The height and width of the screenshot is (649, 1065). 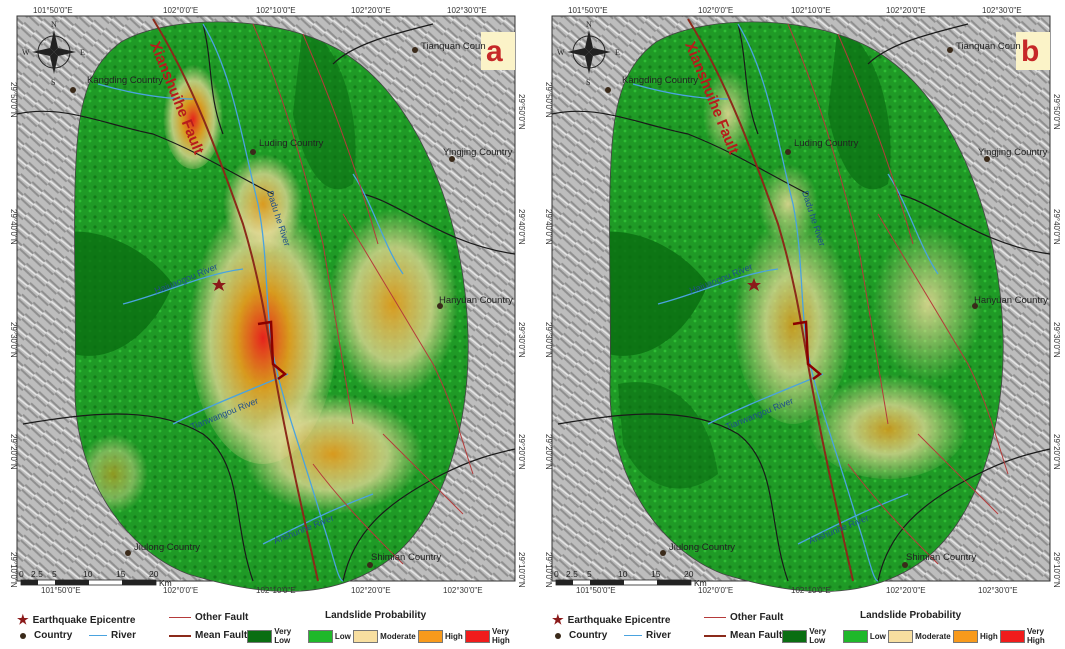 I want to click on svg-text: 5, so click(x=589, y=574).